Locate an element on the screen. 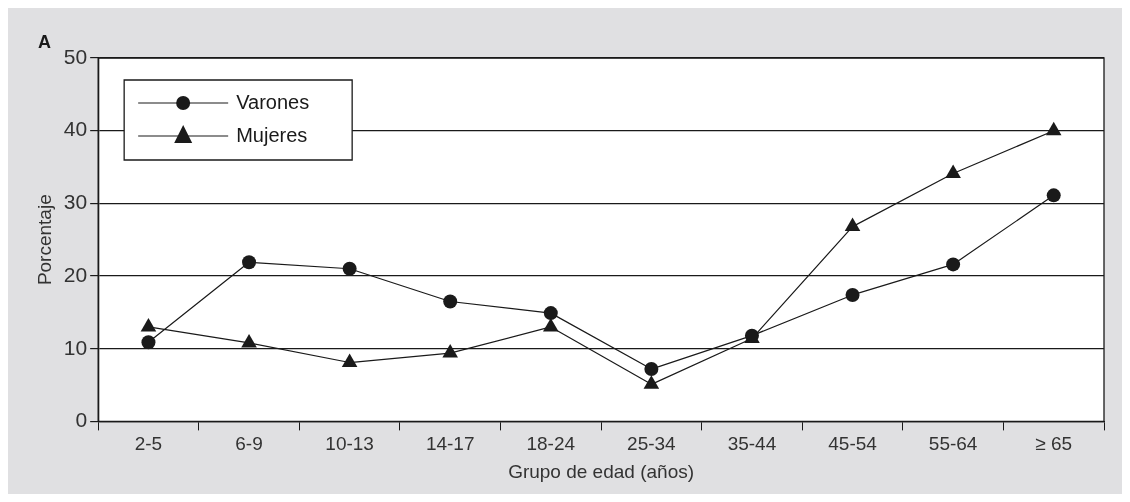 The width and height of the screenshot is (1130, 502). x-tick-label: 25-34 is located at coordinates (652, 444).